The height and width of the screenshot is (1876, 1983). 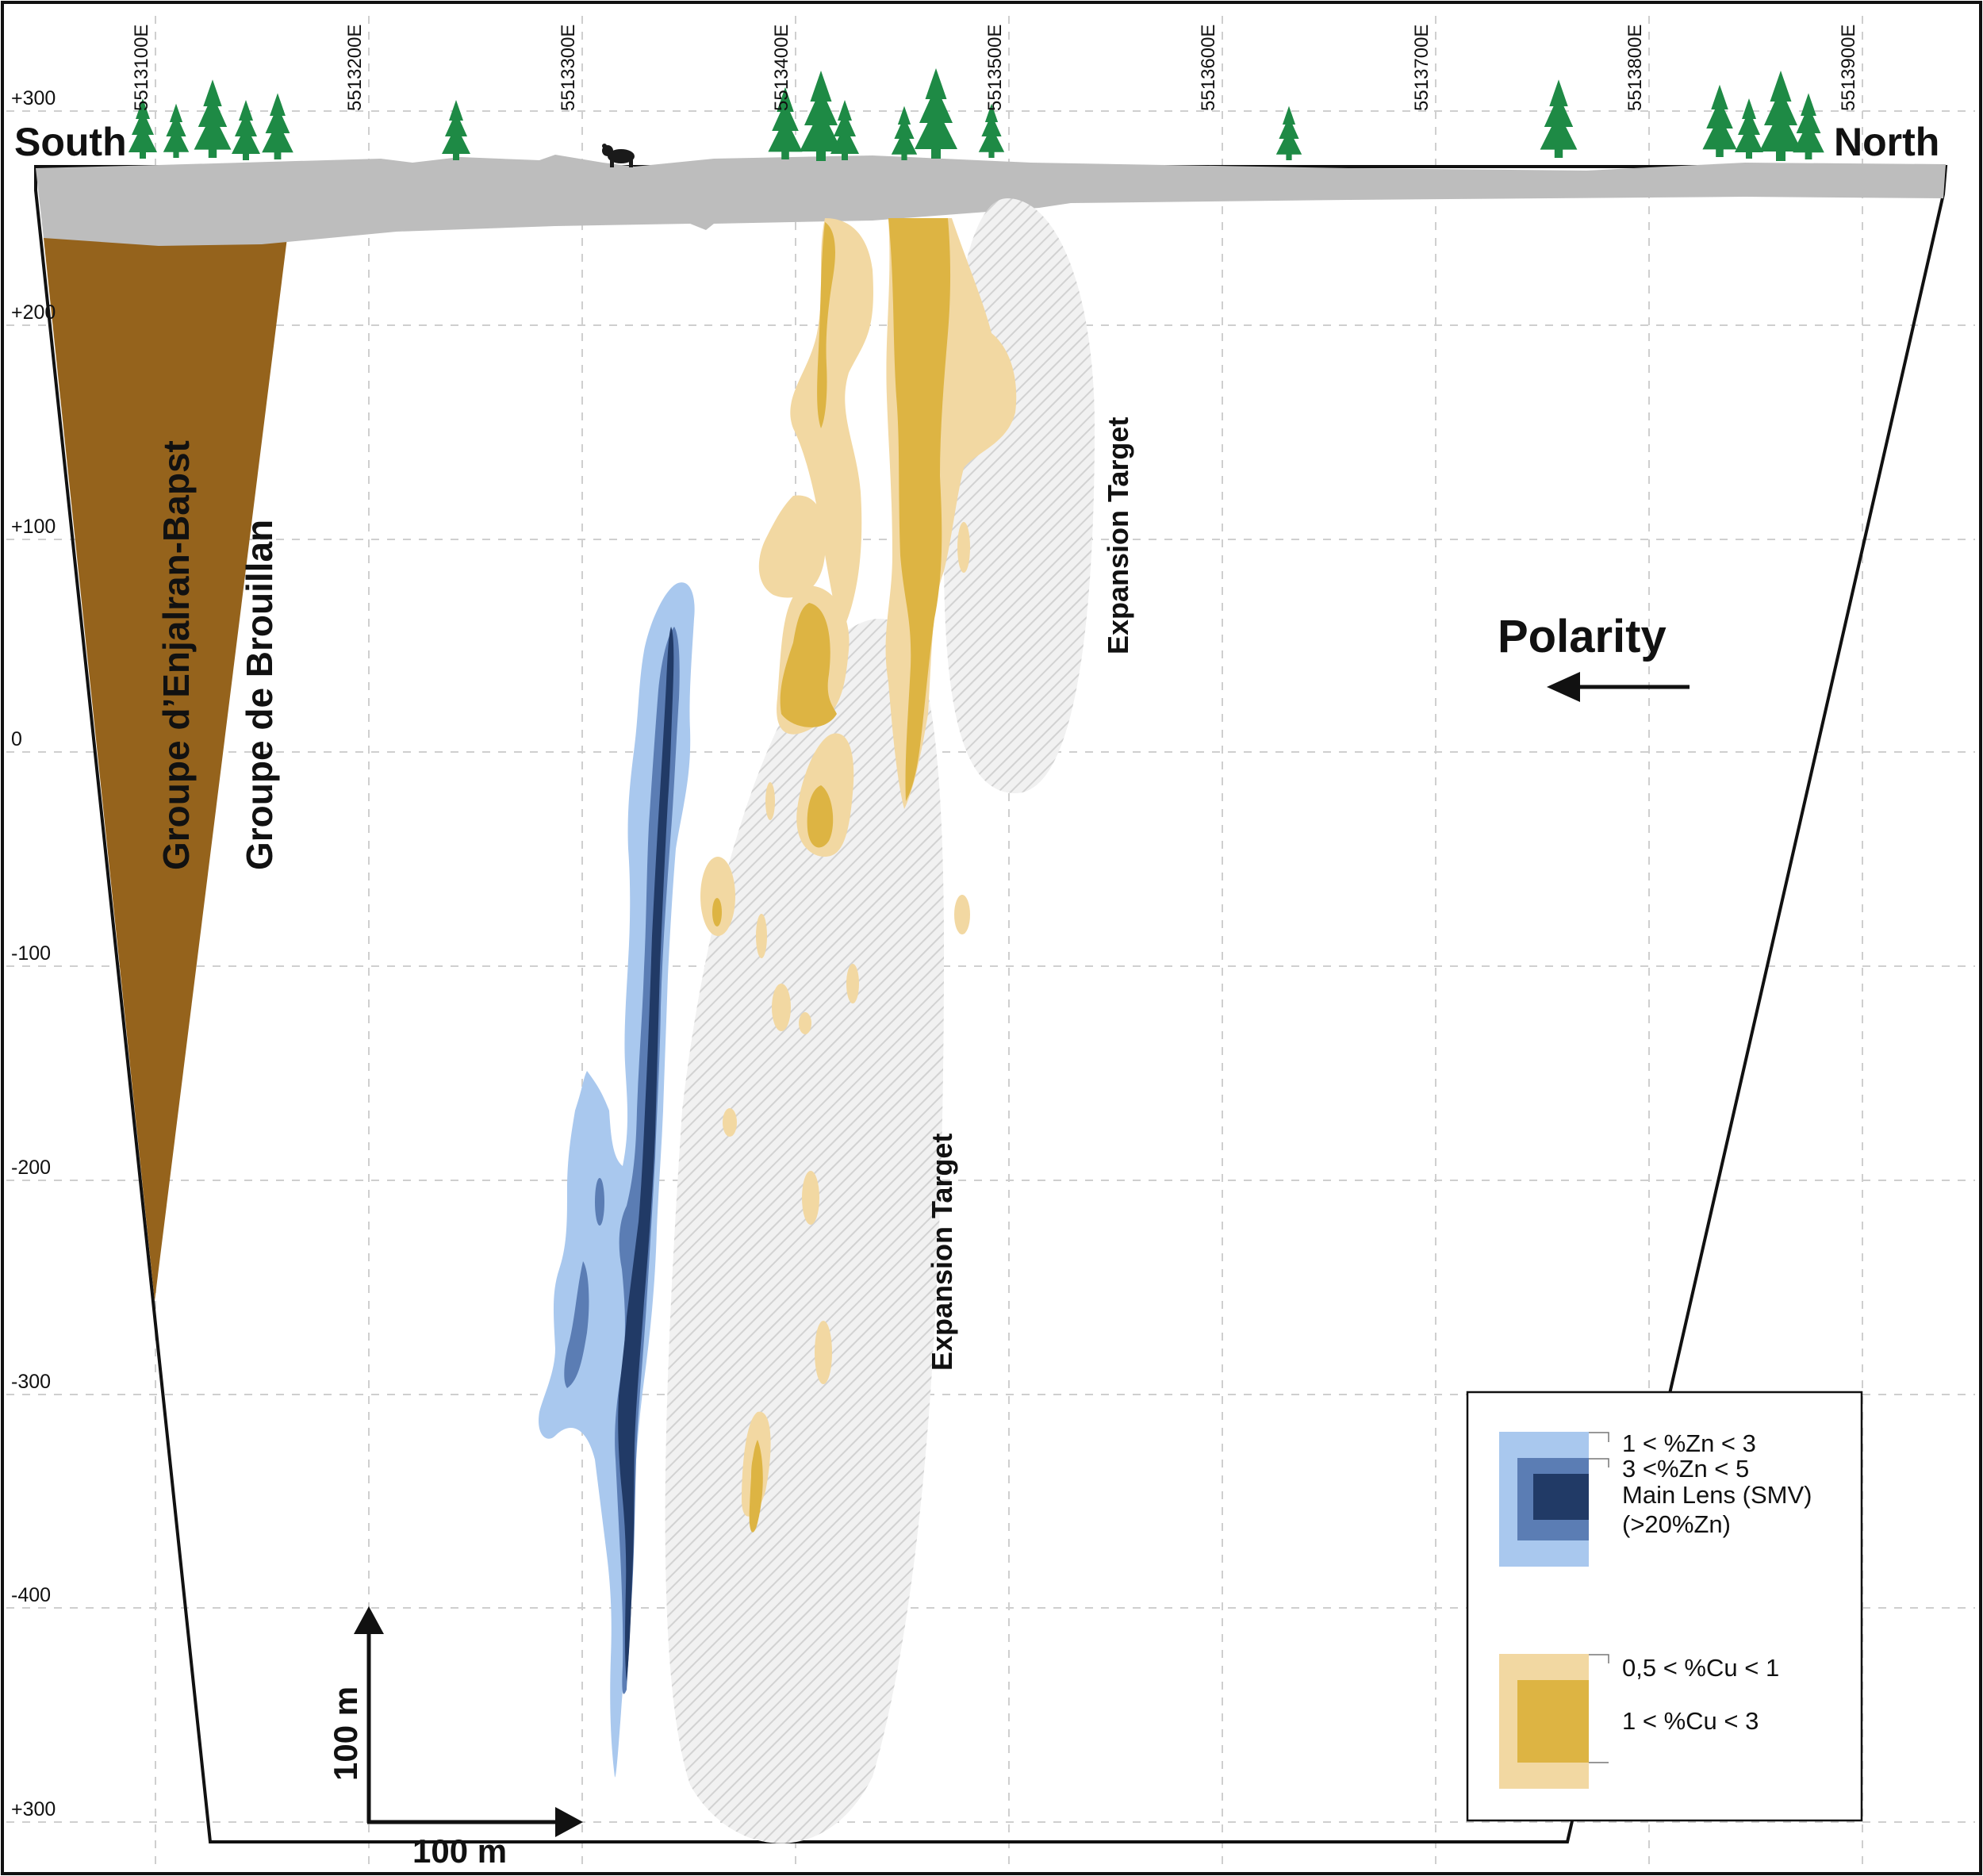 I want to click on elevation-label: +100, so click(x=33, y=527).